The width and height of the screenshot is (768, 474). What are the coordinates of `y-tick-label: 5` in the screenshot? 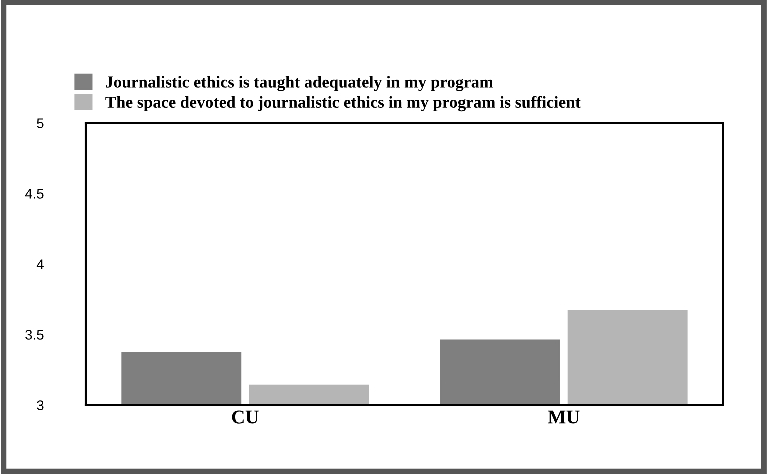 It's located at (40, 123).